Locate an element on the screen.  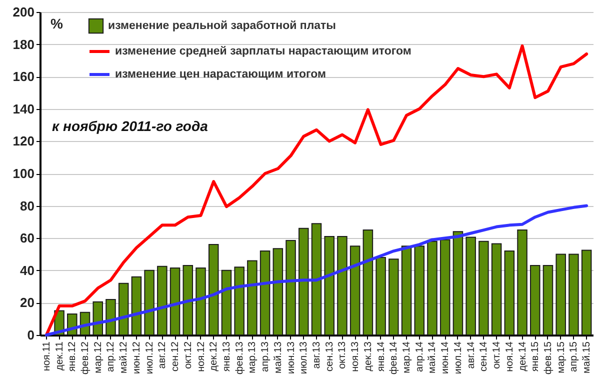
x-tick-label: июн.12 is located at coordinates (136, 357).